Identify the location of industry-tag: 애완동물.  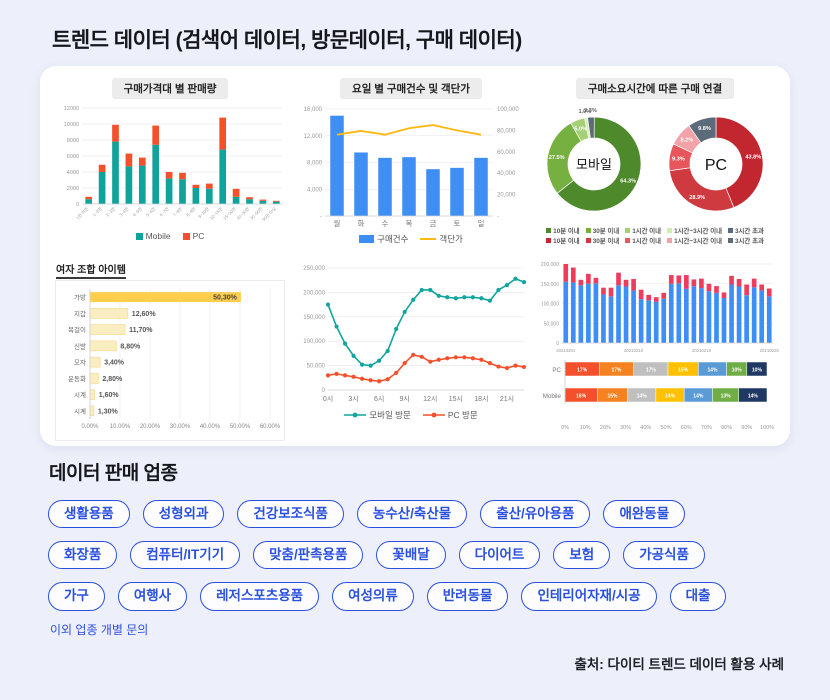
(644, 514).